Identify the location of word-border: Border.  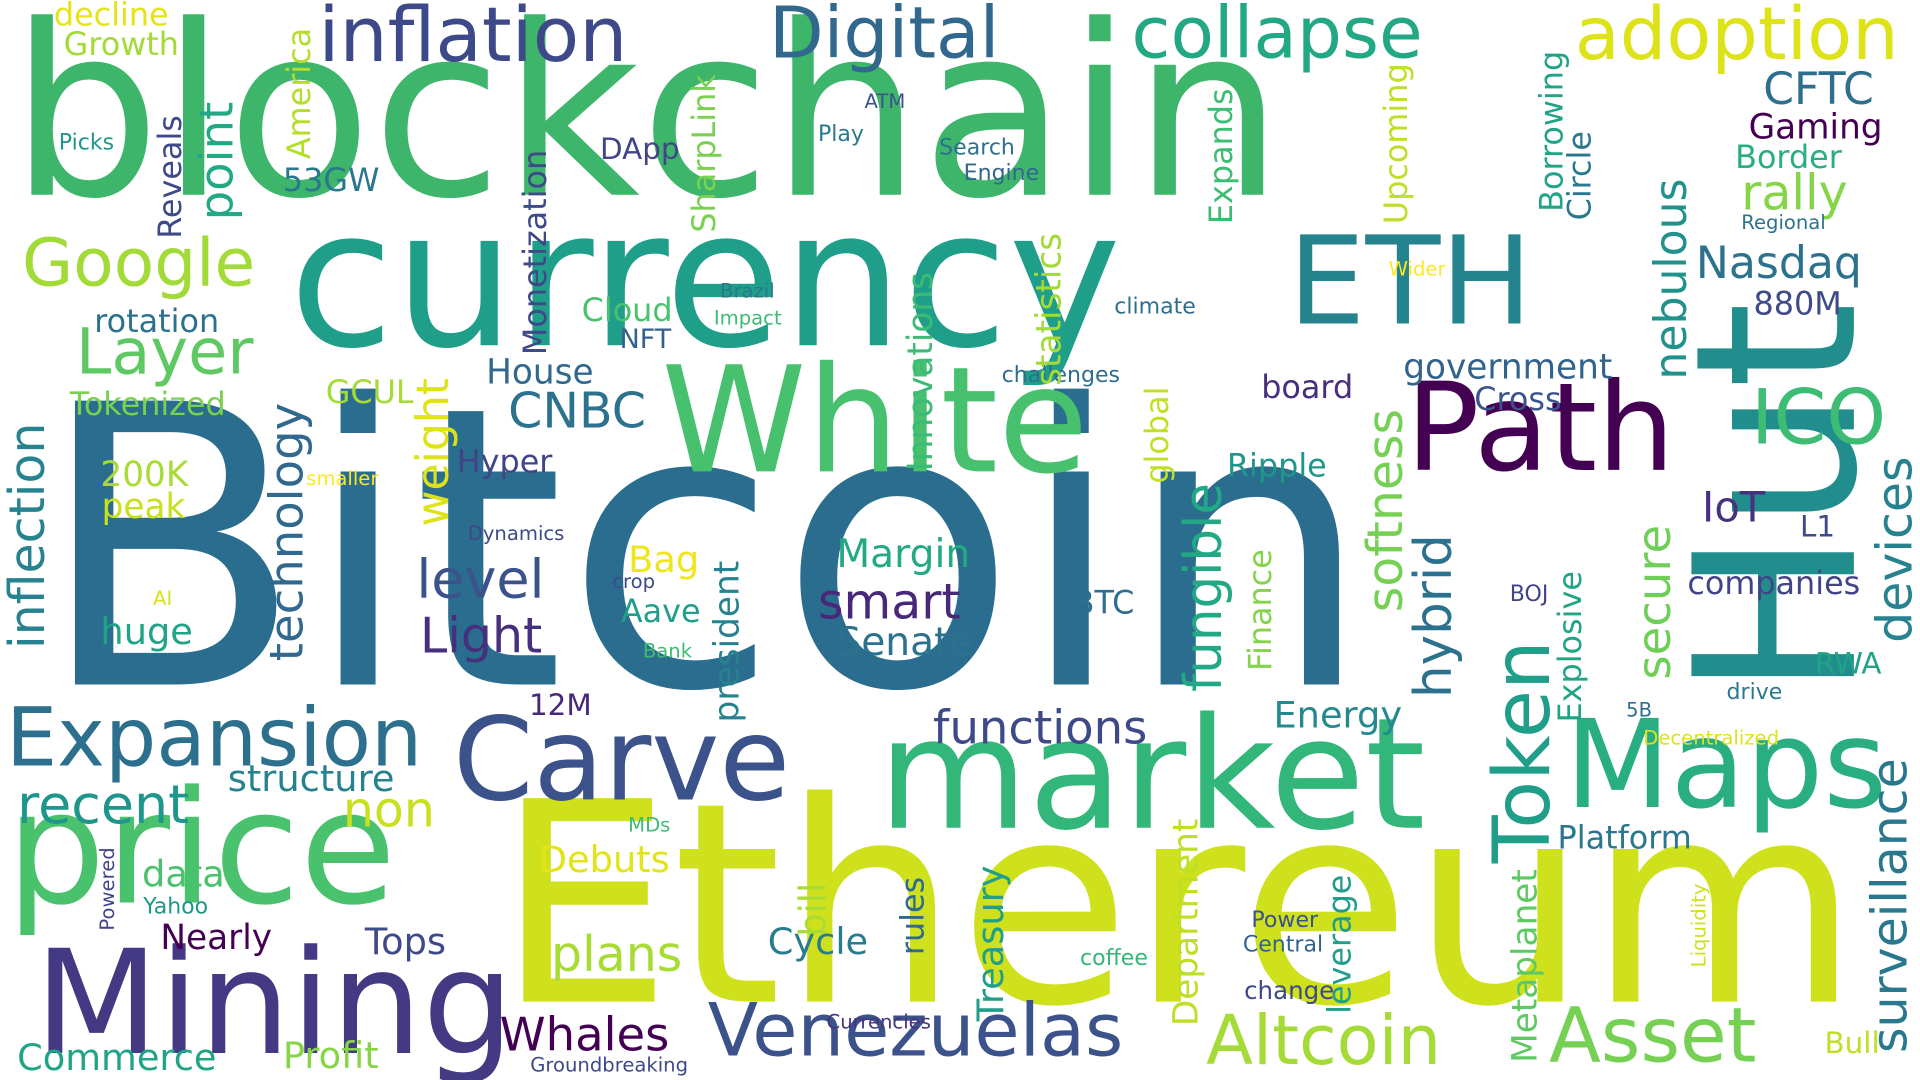
(1788, 158).